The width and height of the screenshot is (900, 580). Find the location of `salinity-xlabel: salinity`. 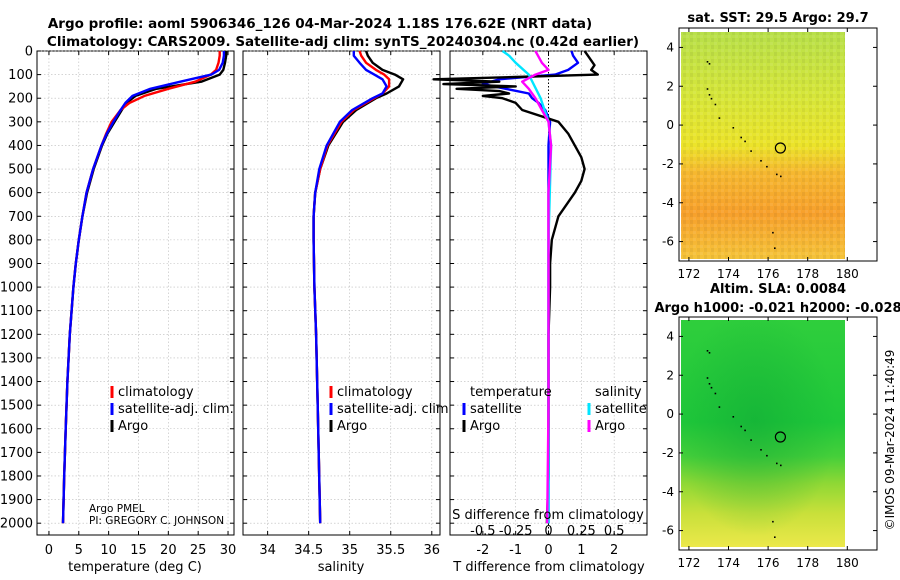

salinity-xlabel: salinity is located at coordinates (341, 567).